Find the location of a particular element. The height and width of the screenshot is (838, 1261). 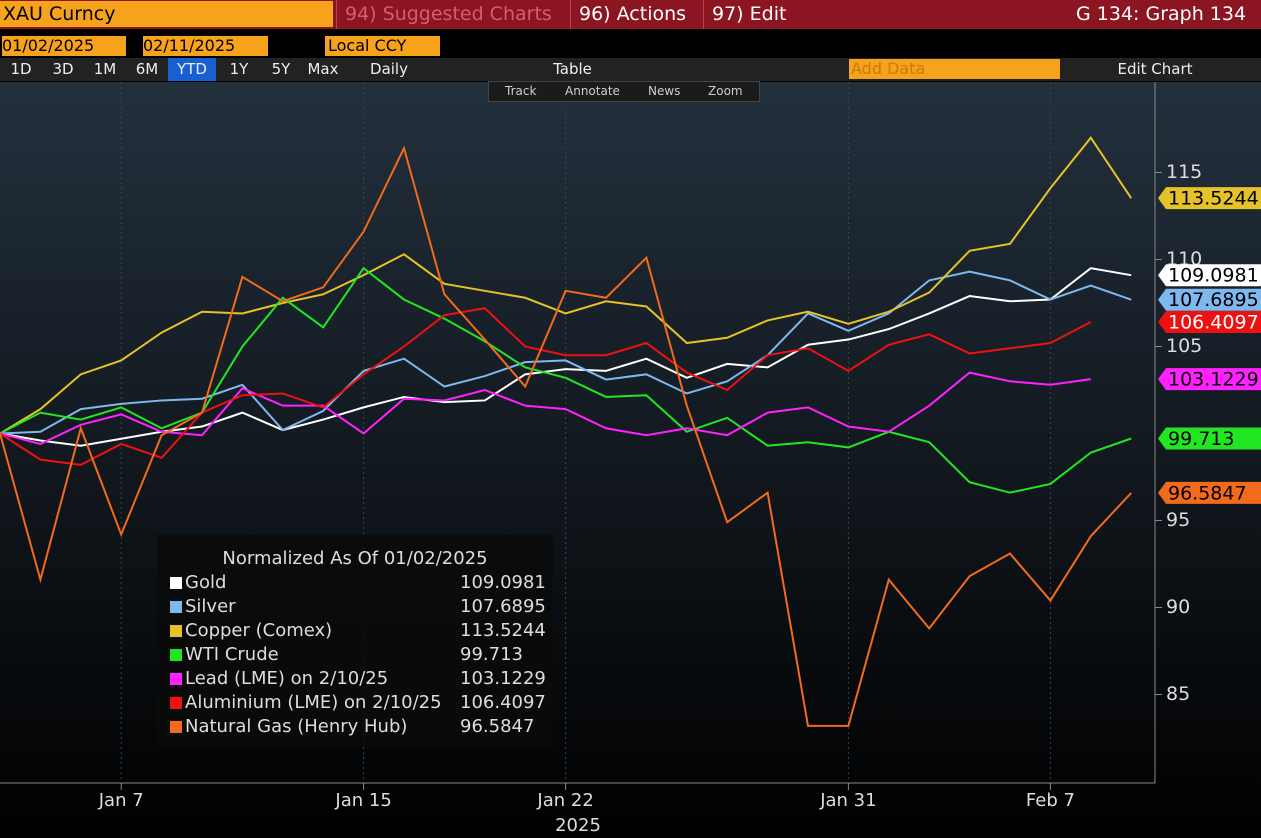

period-button: 1D is located at coordinates (21, 69).